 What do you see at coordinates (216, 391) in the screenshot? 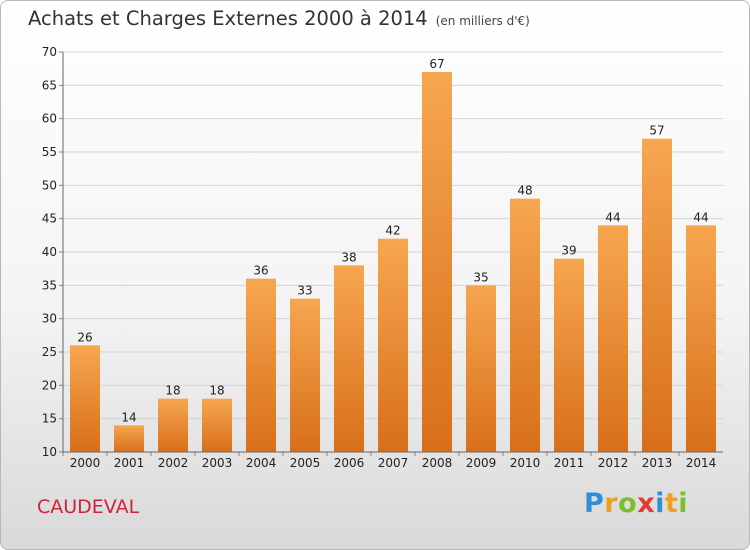
I see `data-label-2003: 18` at bounding box center [216, 391].